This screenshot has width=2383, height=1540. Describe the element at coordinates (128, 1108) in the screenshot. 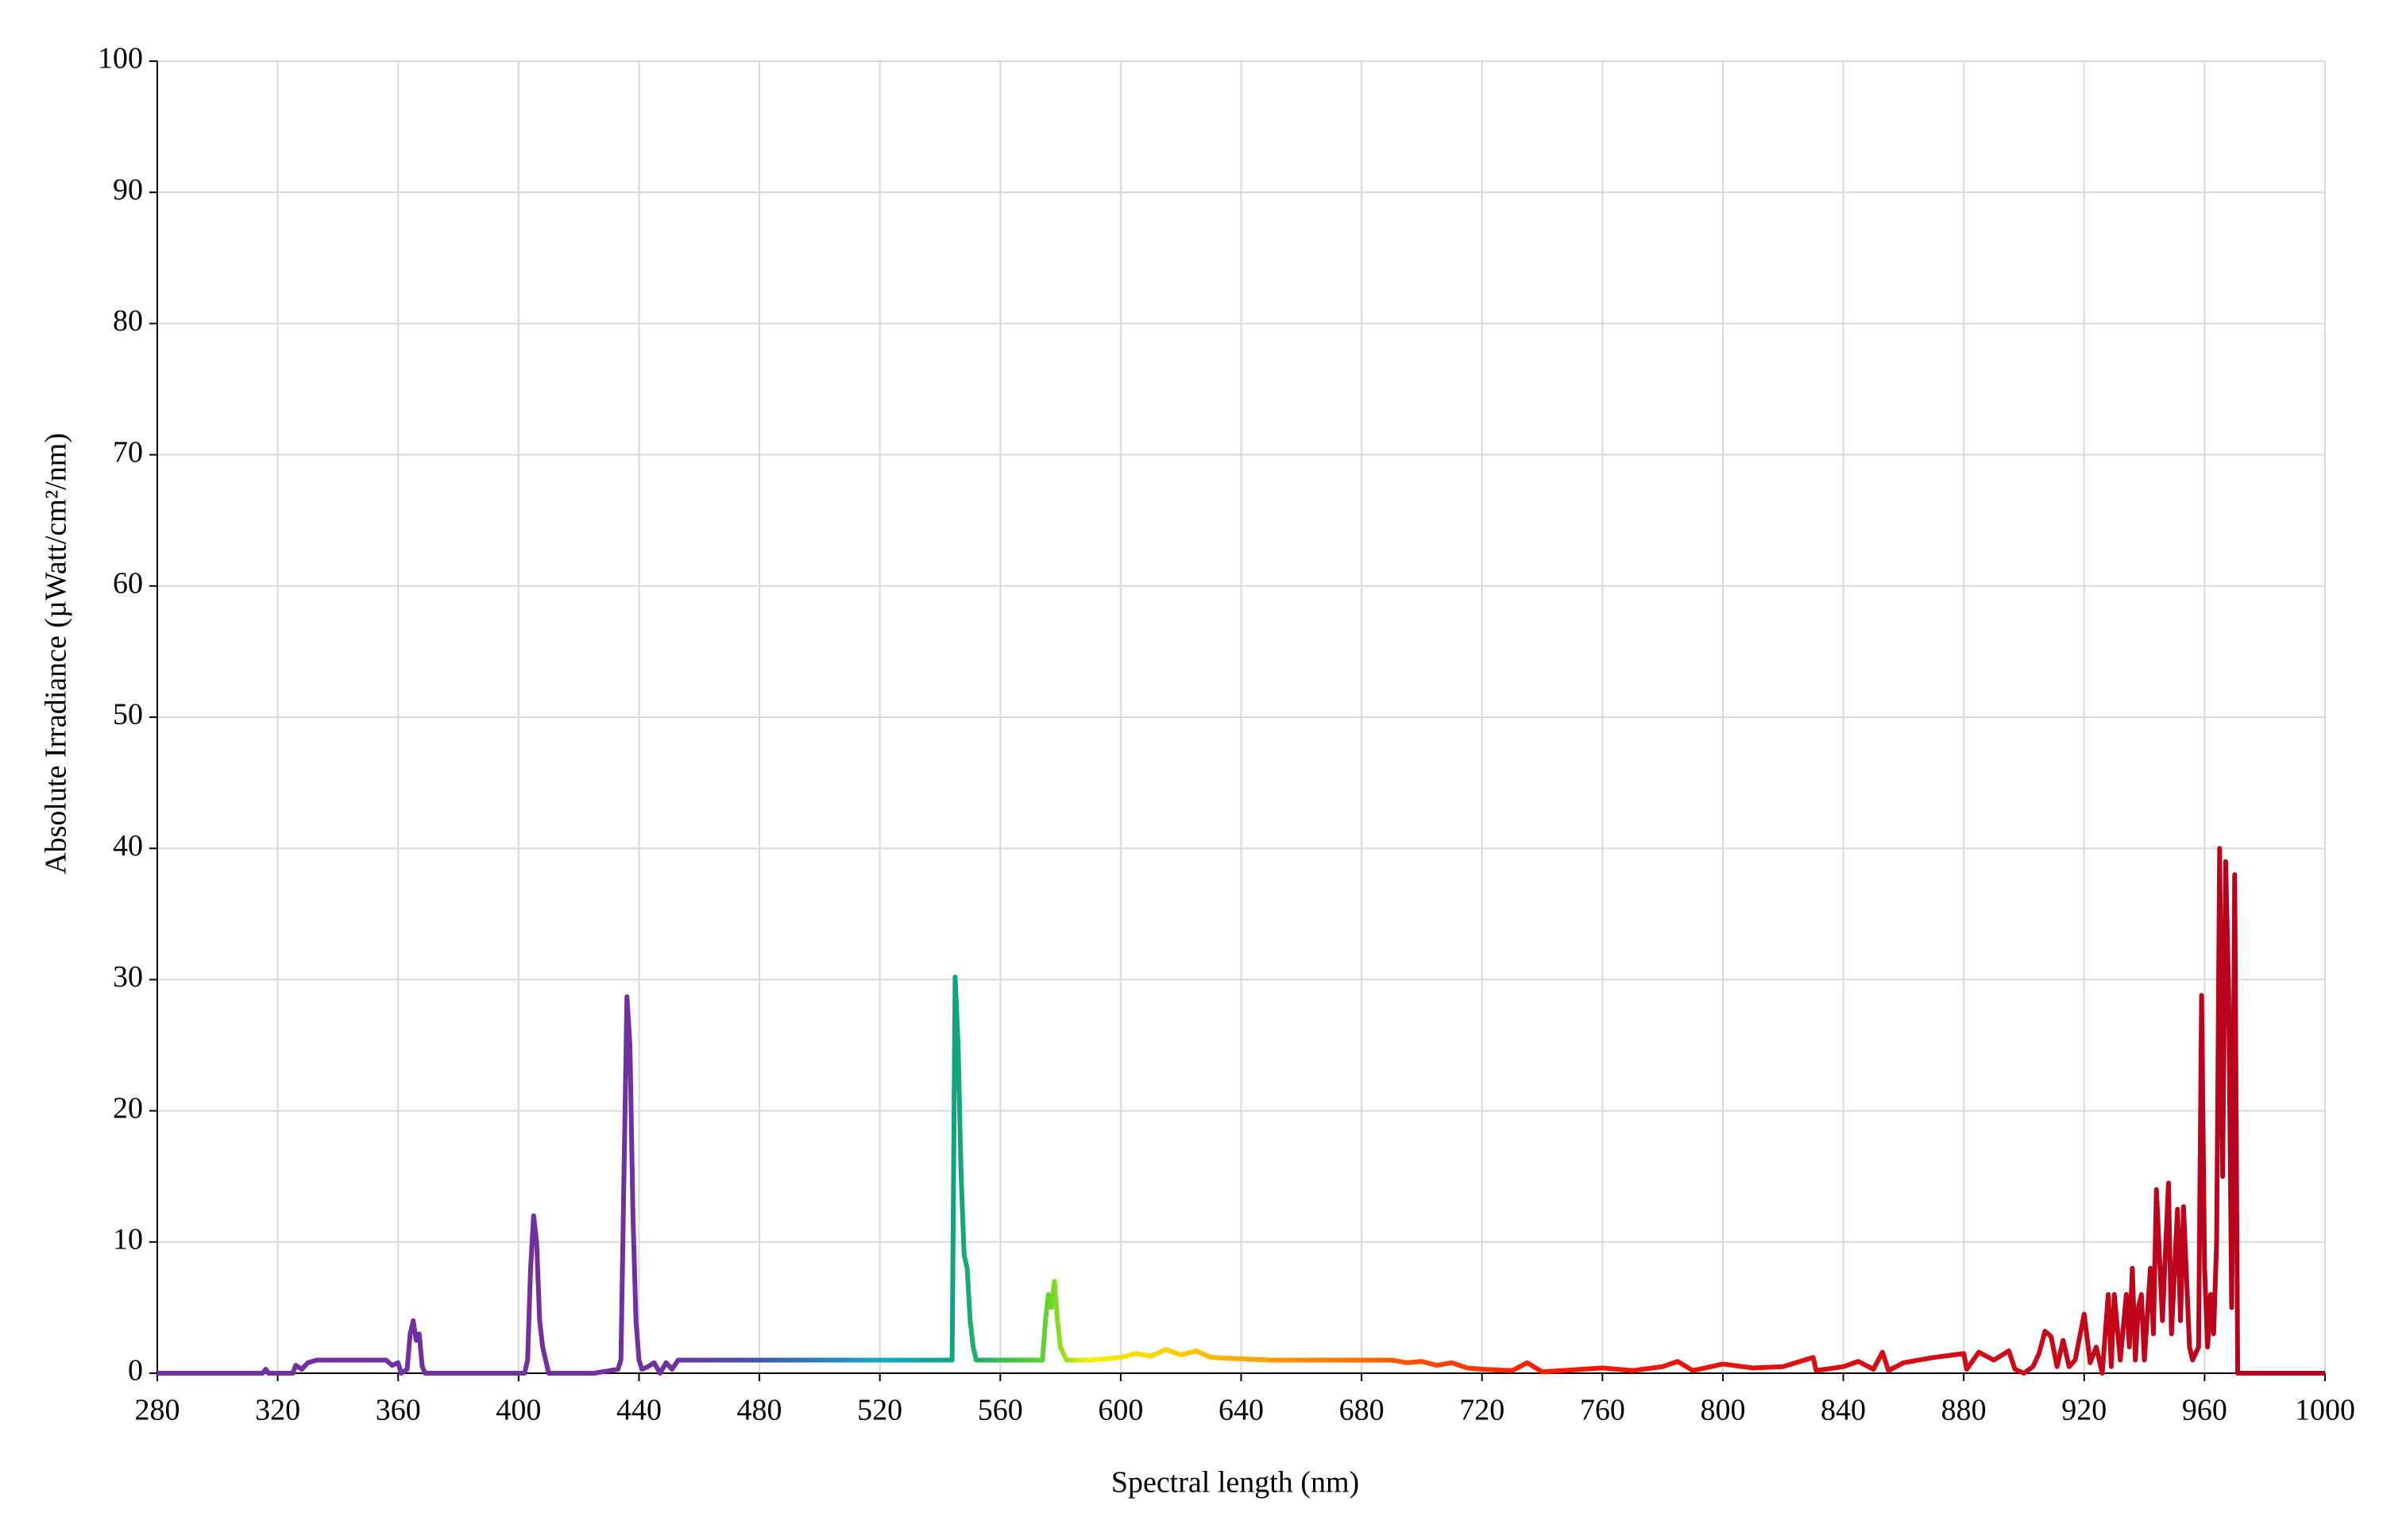

I see `y-tick-label: 20` at that location.